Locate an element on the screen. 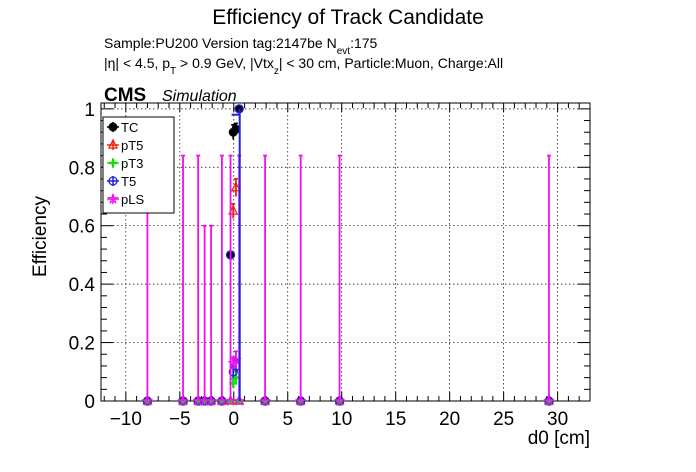  legend-entry-pt3: pT3 is located at coordinates (125, 163).